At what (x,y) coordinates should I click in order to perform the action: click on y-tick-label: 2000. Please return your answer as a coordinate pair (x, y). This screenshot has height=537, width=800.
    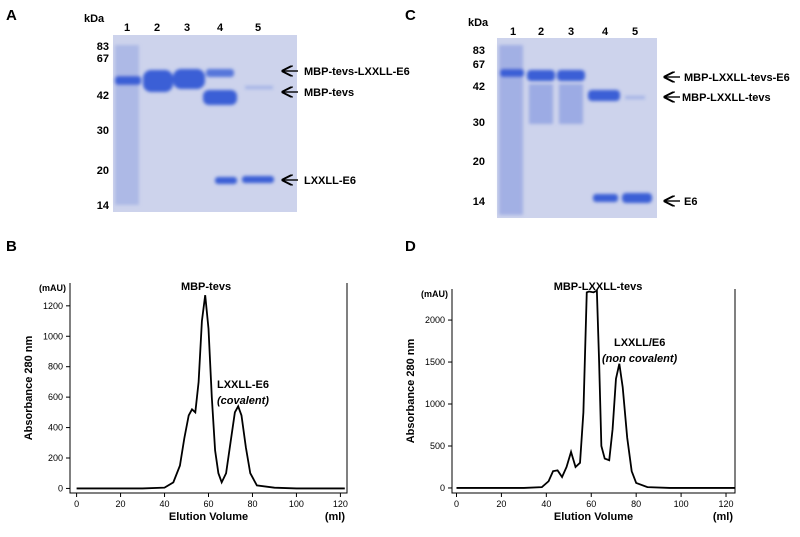
    Looking at the image, I should click on (435, 320).